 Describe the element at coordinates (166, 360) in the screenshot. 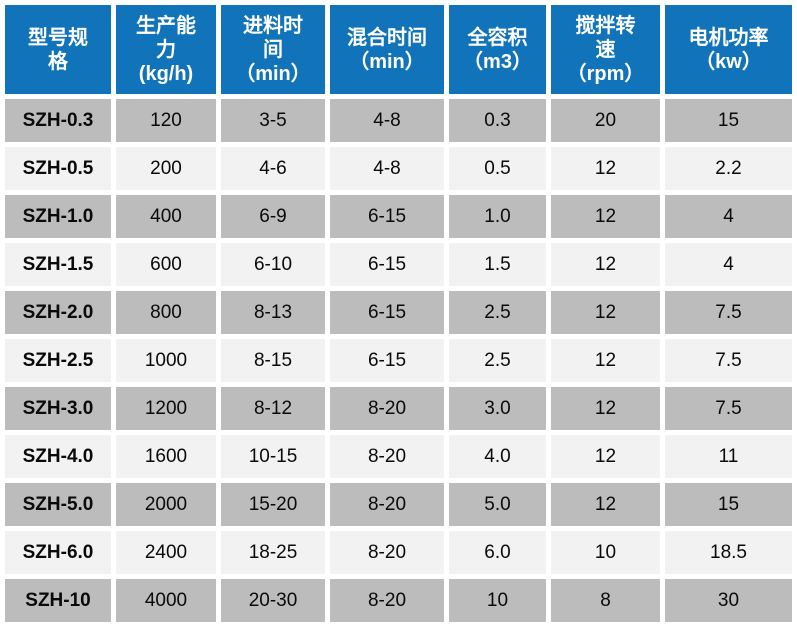

I see `value-cell: 1000` at that location.